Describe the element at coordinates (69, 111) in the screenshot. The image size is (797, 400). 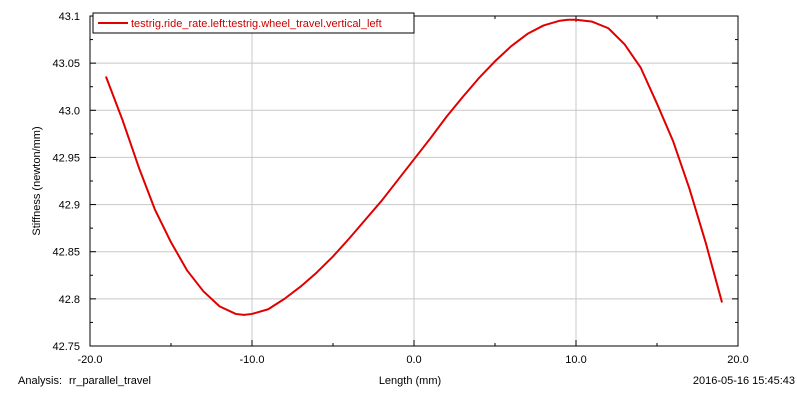
I see `y-tick-label: 43.0` at that location.